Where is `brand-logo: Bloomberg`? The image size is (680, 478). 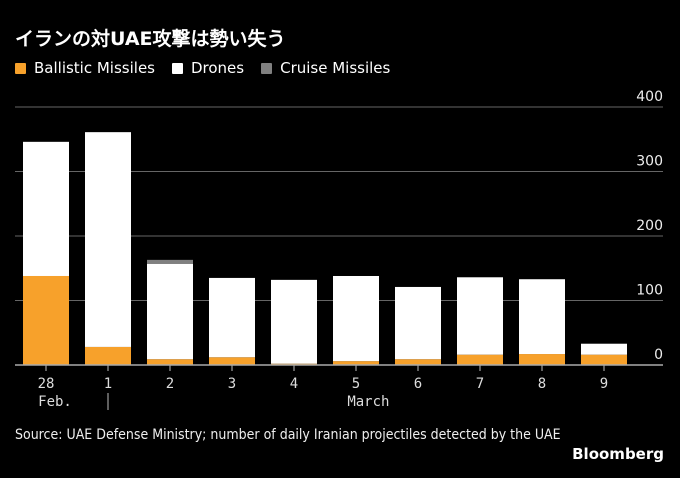
brand-logo: Bloomberg is located at coordinates (618, 454).